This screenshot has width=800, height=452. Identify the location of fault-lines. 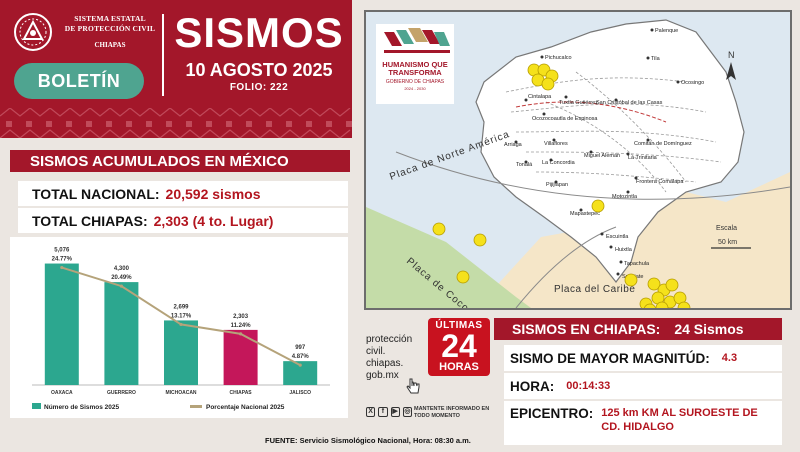
(613, 132).